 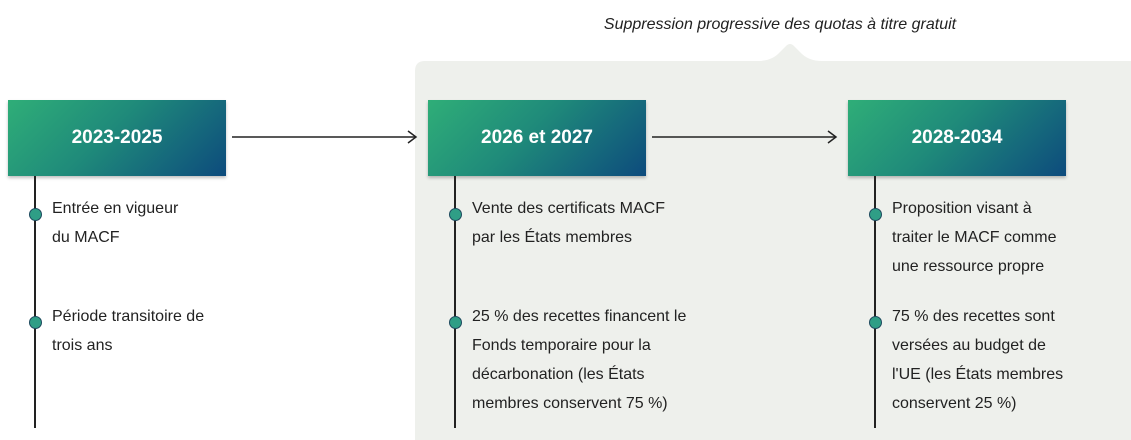 I want to click on item-text: par les États membres, so click(x=552, y=237).